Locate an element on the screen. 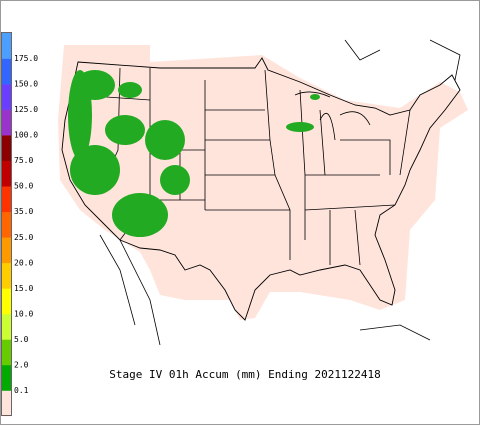  legend-label: 150.0 is located at coordinates (26, 84).